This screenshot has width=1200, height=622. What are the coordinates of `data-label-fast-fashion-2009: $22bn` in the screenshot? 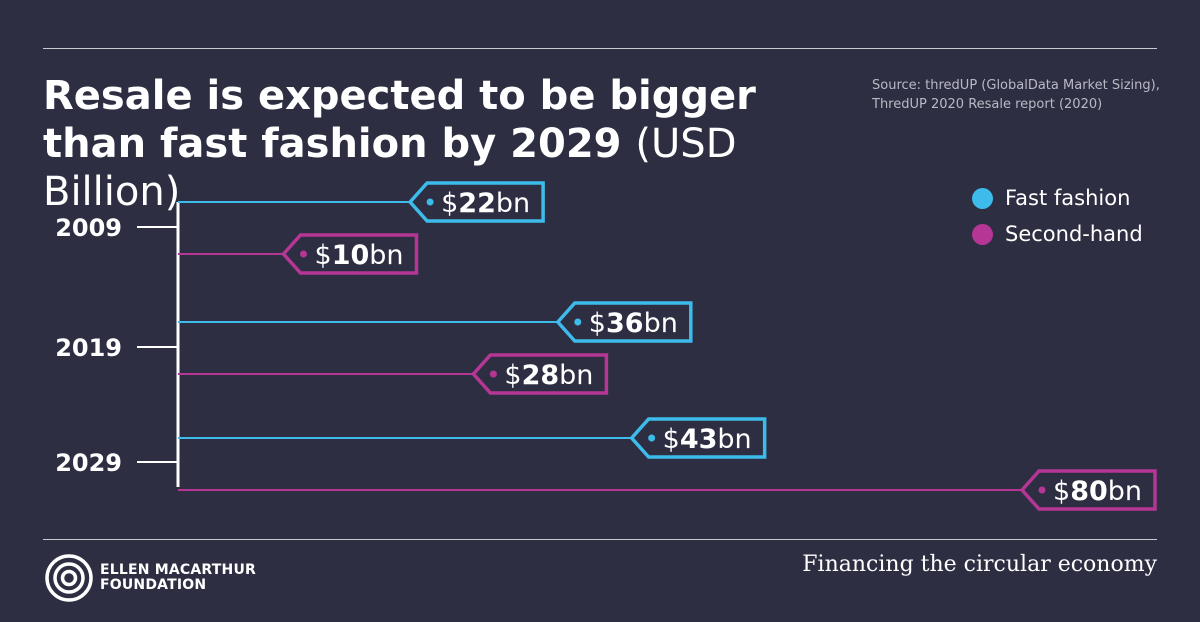 It's located at (485, 203).